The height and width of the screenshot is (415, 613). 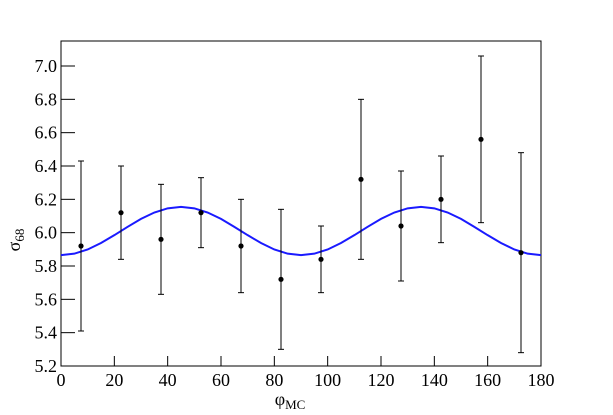 What do you see at coordinates (46, 166) in the screenshot?
I see `y-tick-label: 6.4` at bounding box center [46, 166].